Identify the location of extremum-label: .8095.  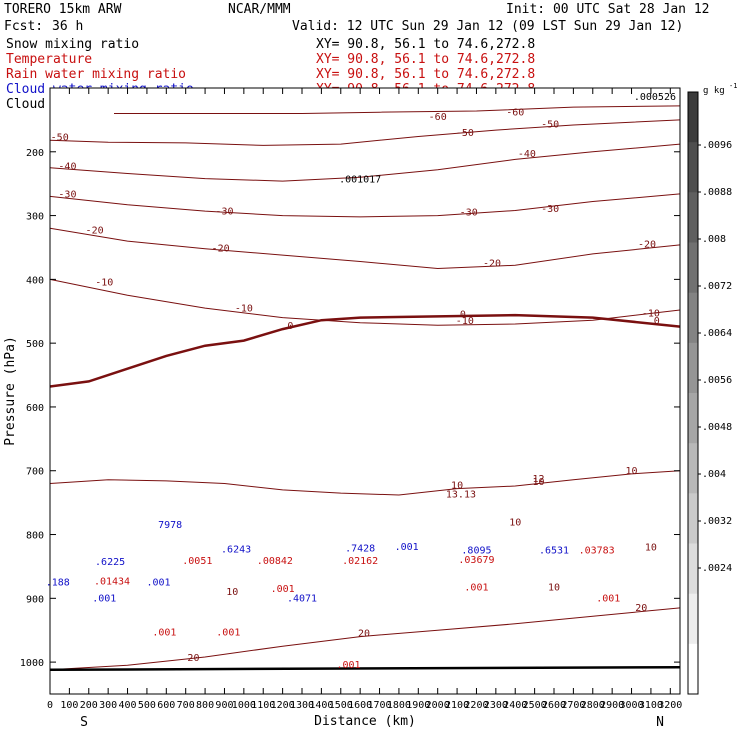
(476, 551).